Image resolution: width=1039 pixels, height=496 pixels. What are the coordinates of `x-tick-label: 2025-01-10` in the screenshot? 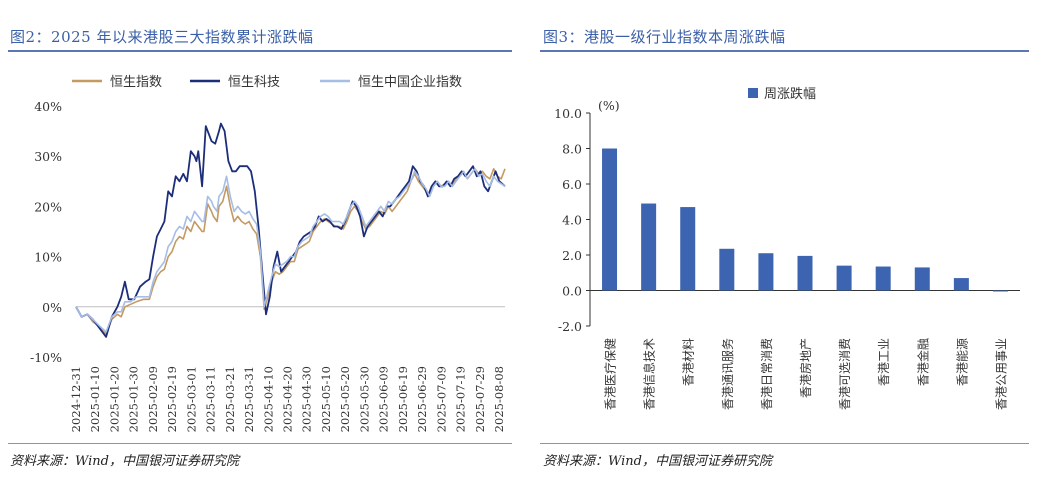 It's located at (95, 399).